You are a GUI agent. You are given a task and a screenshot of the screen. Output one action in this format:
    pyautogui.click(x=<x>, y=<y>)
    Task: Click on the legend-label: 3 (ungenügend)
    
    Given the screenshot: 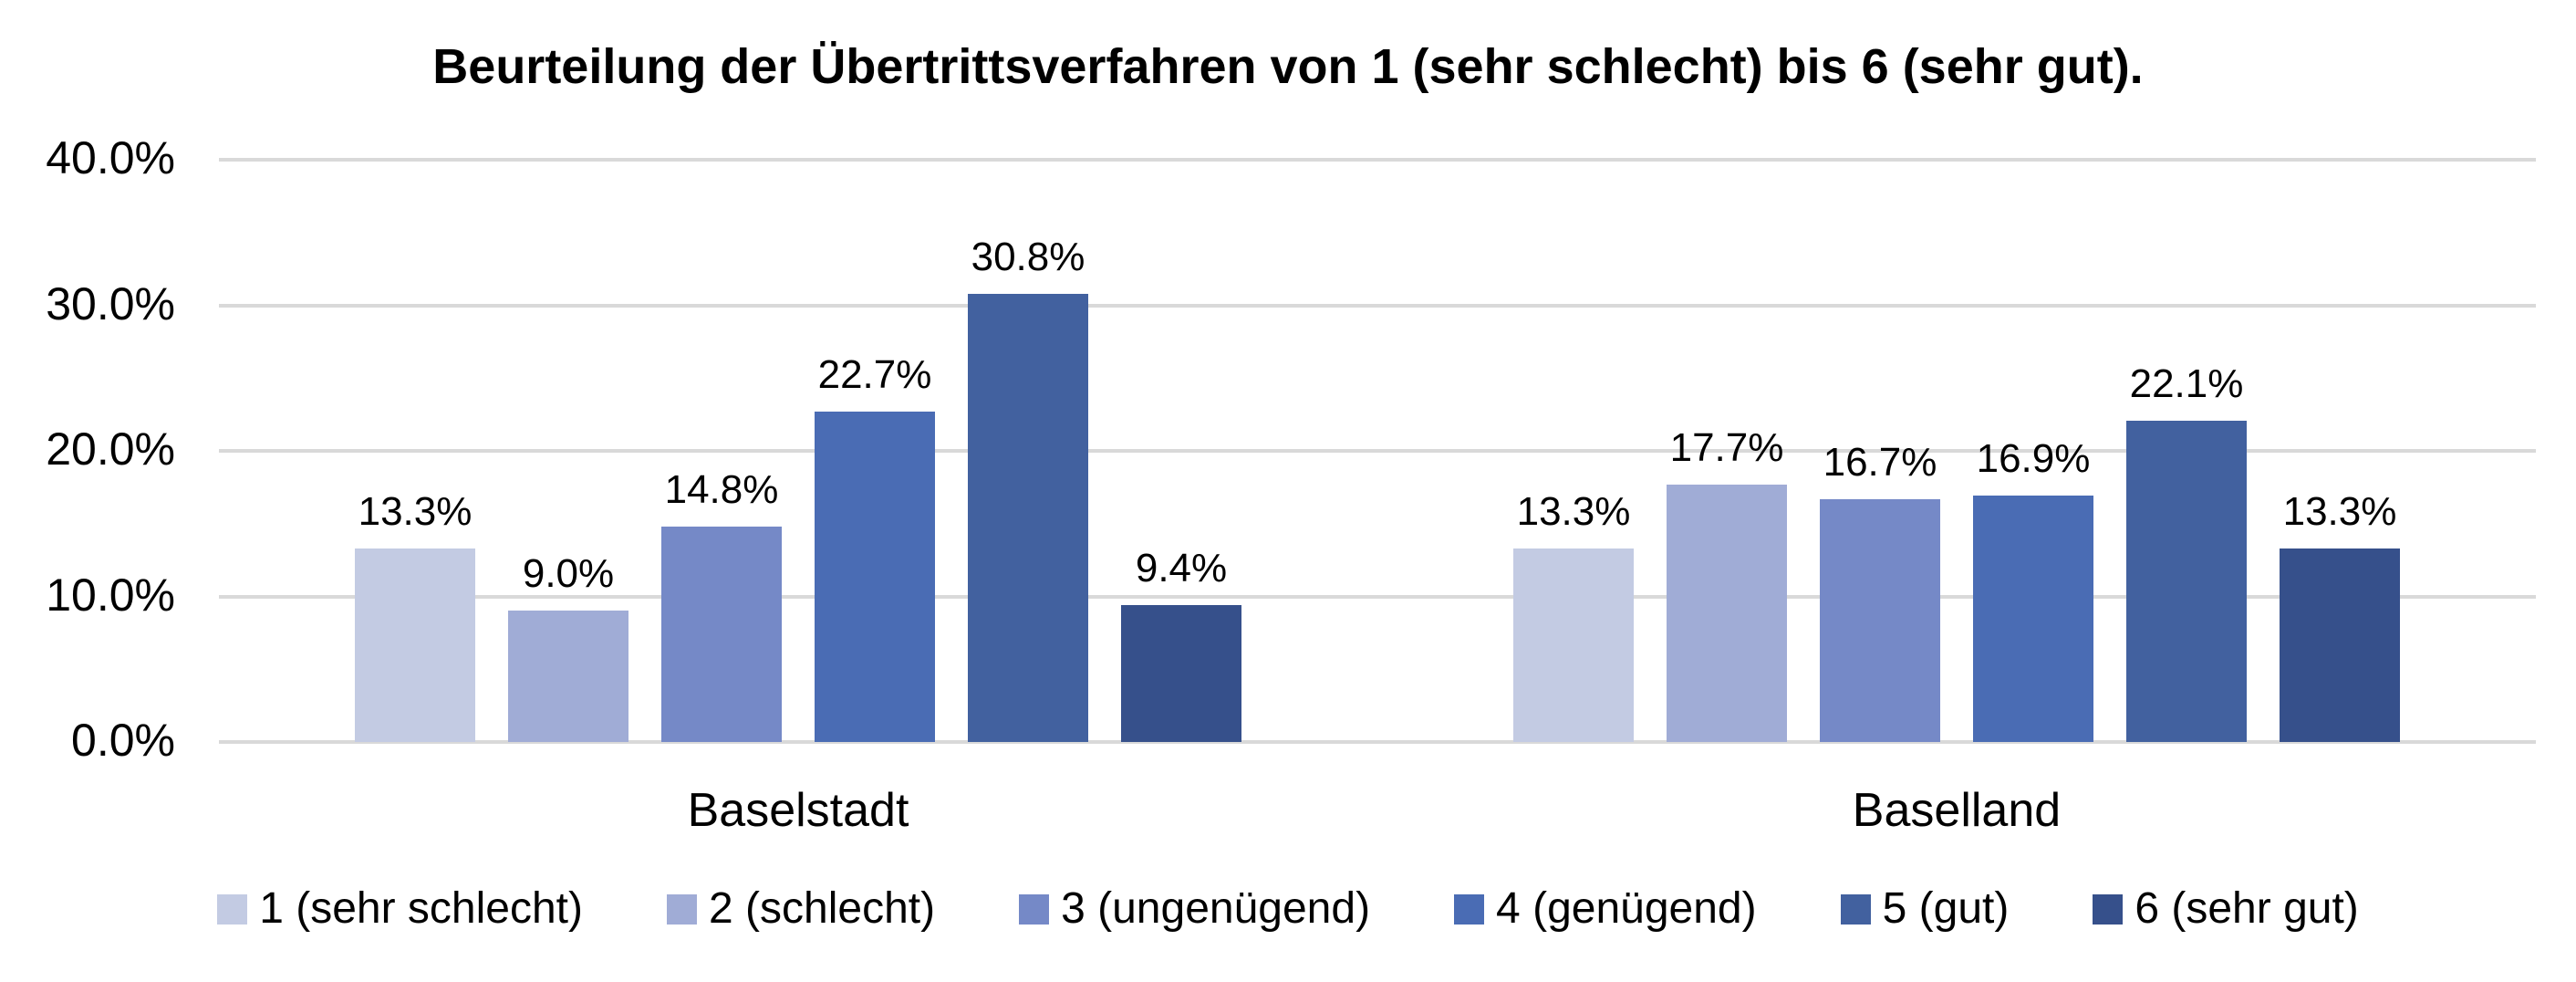 What is the action you would take?
    pyautogui.click(x=1216, y=908)
    